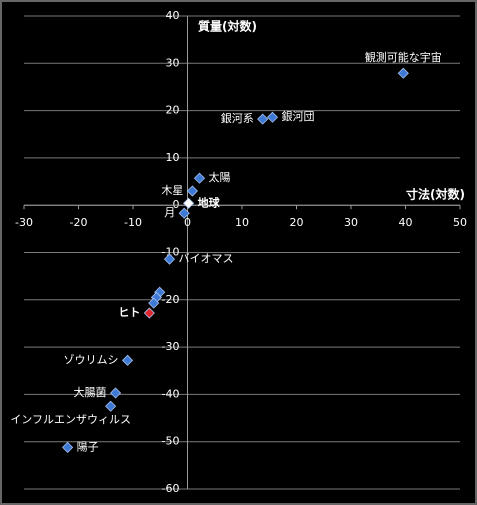  What do you see at coordinates (133, 222) in the screenshot?
I see `x-tick-label: -10` at bounding box center [133, 222].